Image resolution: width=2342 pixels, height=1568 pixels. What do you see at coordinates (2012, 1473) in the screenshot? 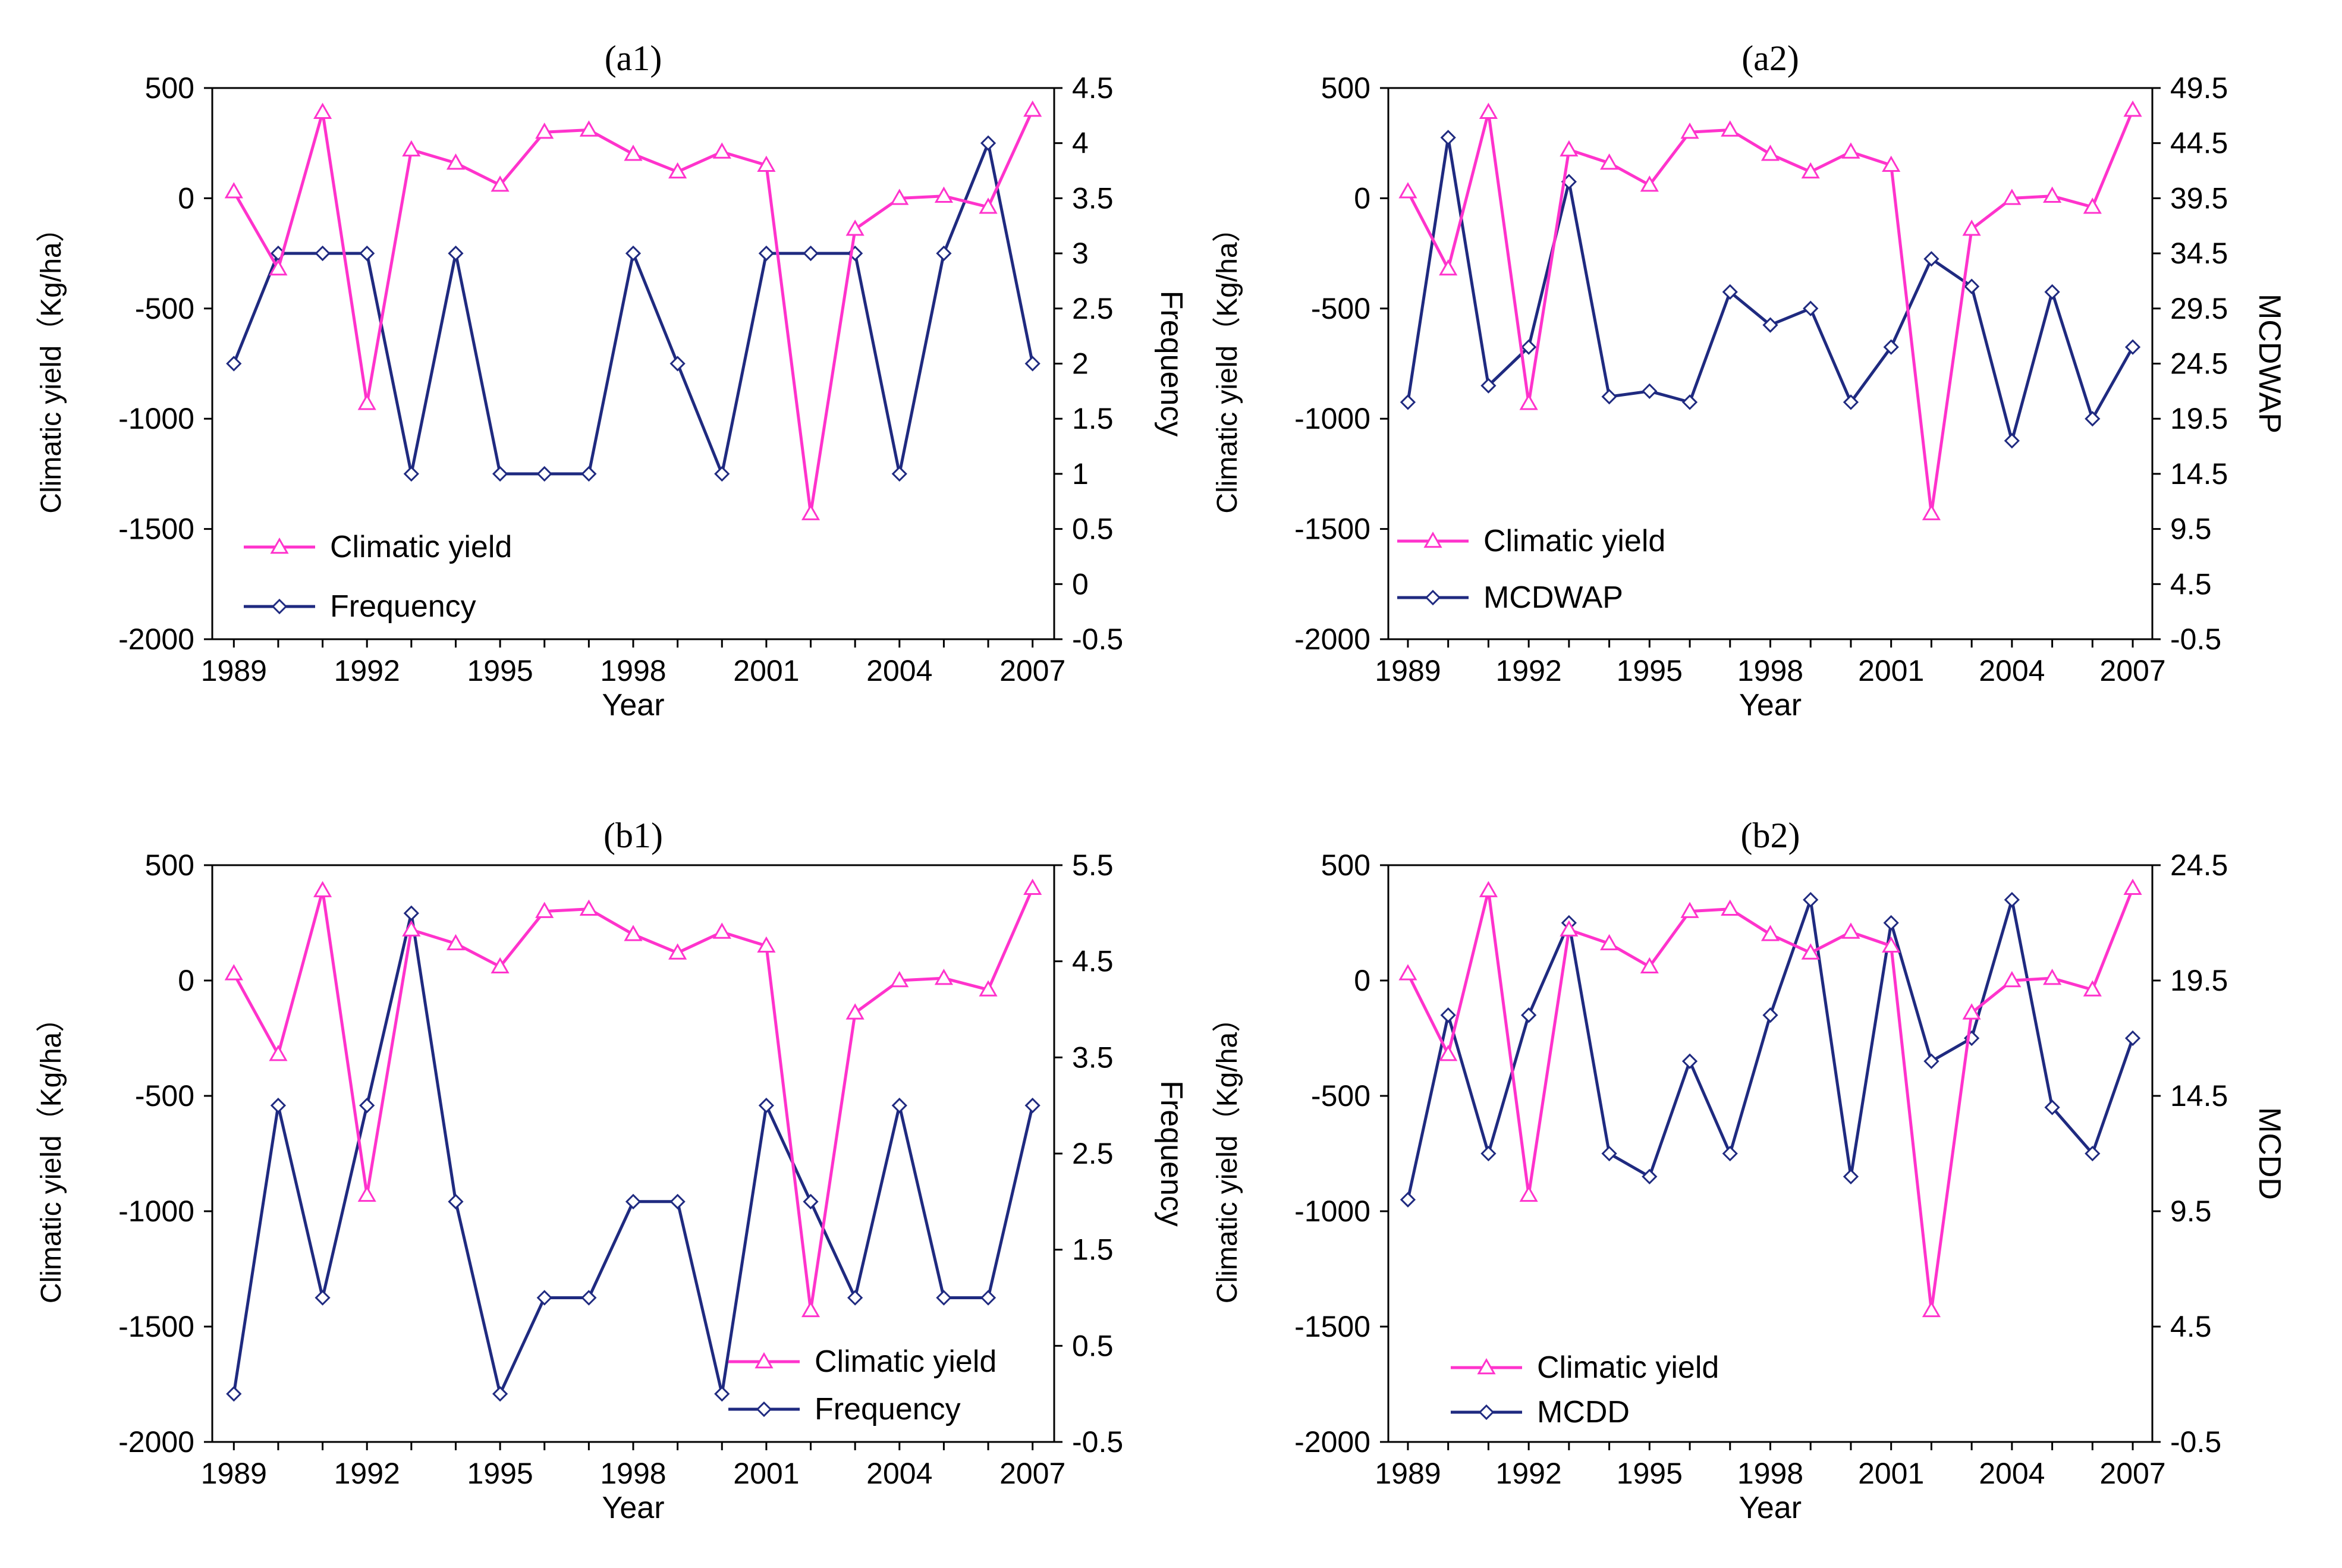
I see `x-tick-label: 2004` at bounding box center [2012, 1473].